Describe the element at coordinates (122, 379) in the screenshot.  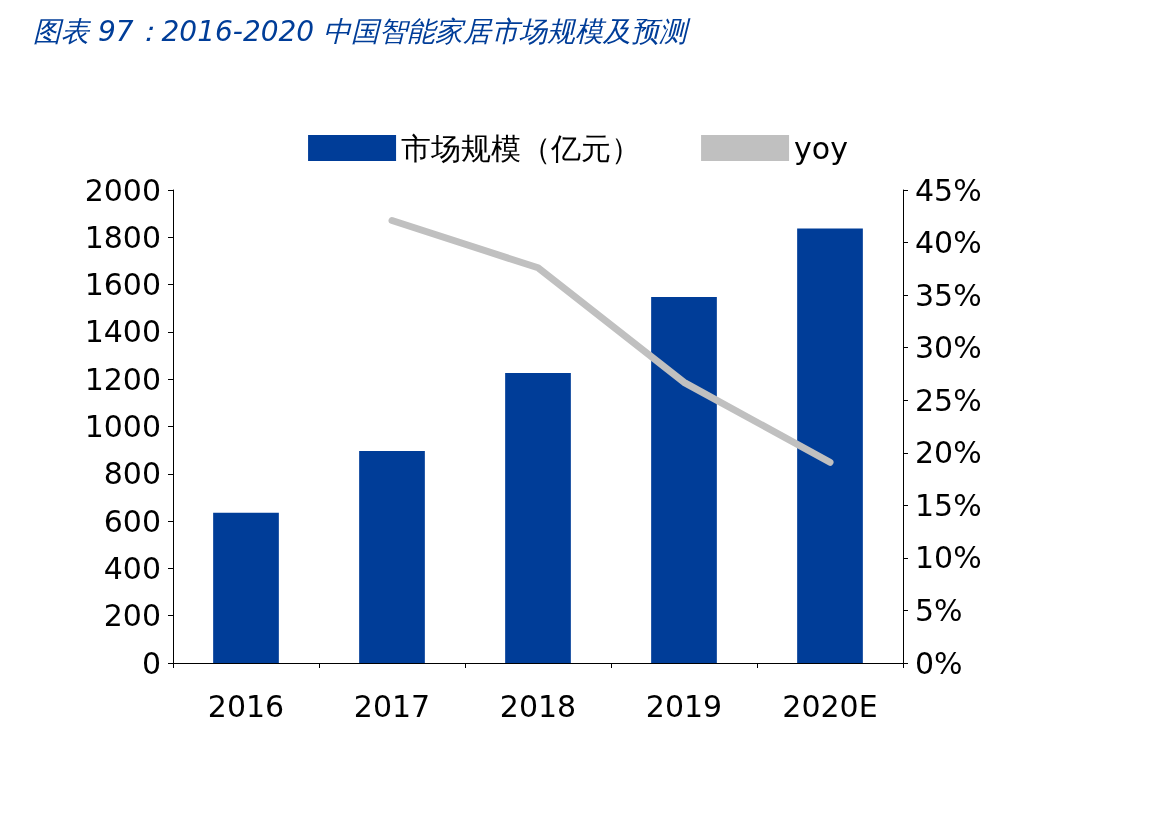
I see `y-tick-label: 1200` at that location.